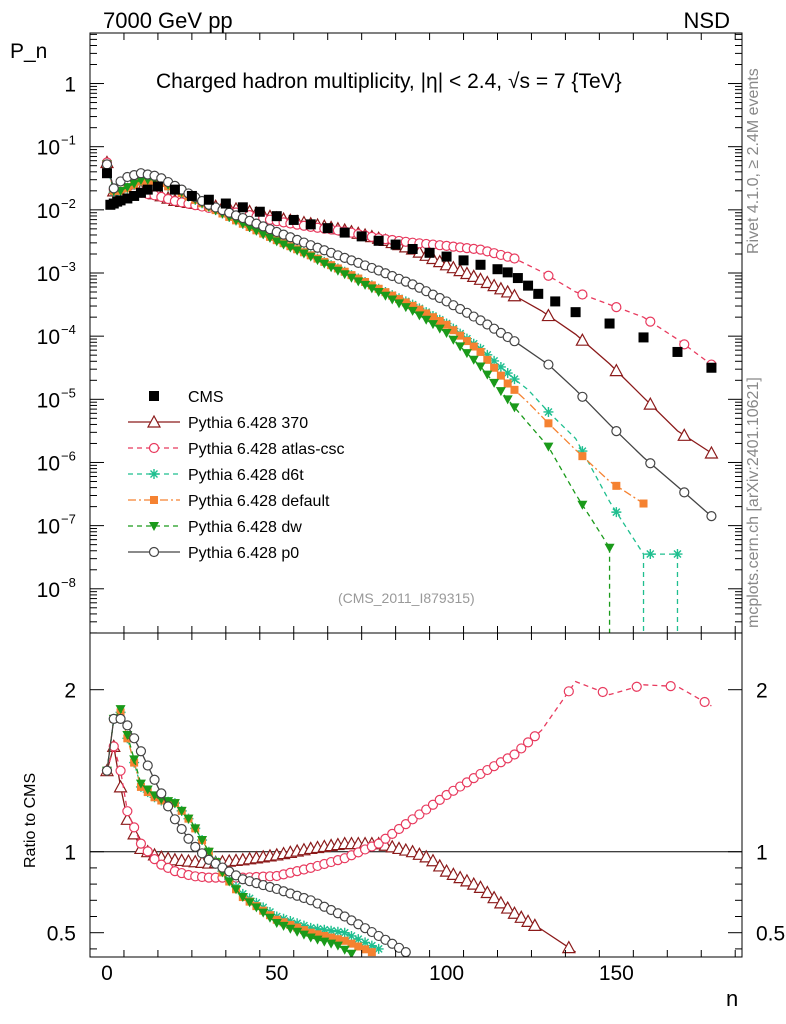  What do you see at coordinates (762, 853) in the screenshot?
I see `ratio-tick-label-right: 1` at bounding box center [762, 853].